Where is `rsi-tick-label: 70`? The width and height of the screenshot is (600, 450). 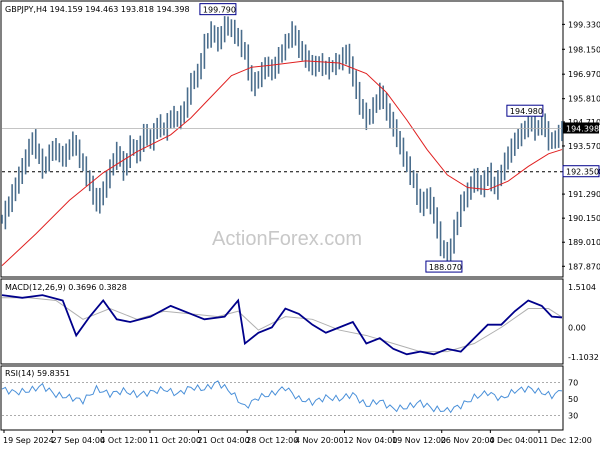
rsi-tick-label: 70 is located at coordinates (573, 382).